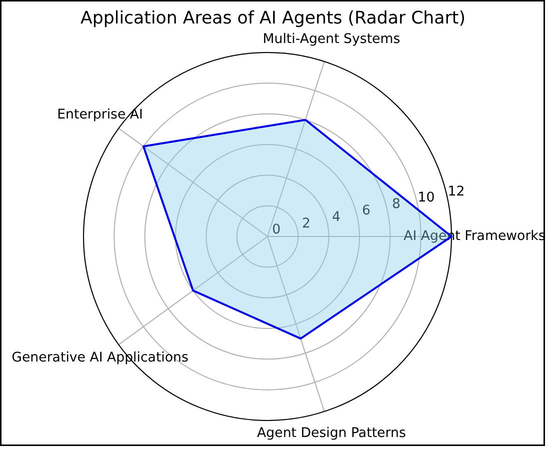 This screenshot has width=549, height=450. What do you see at coordinates (456, 192) in the screenshot?
I see `y-tick-label: 12` at bounding box center [456, 192].